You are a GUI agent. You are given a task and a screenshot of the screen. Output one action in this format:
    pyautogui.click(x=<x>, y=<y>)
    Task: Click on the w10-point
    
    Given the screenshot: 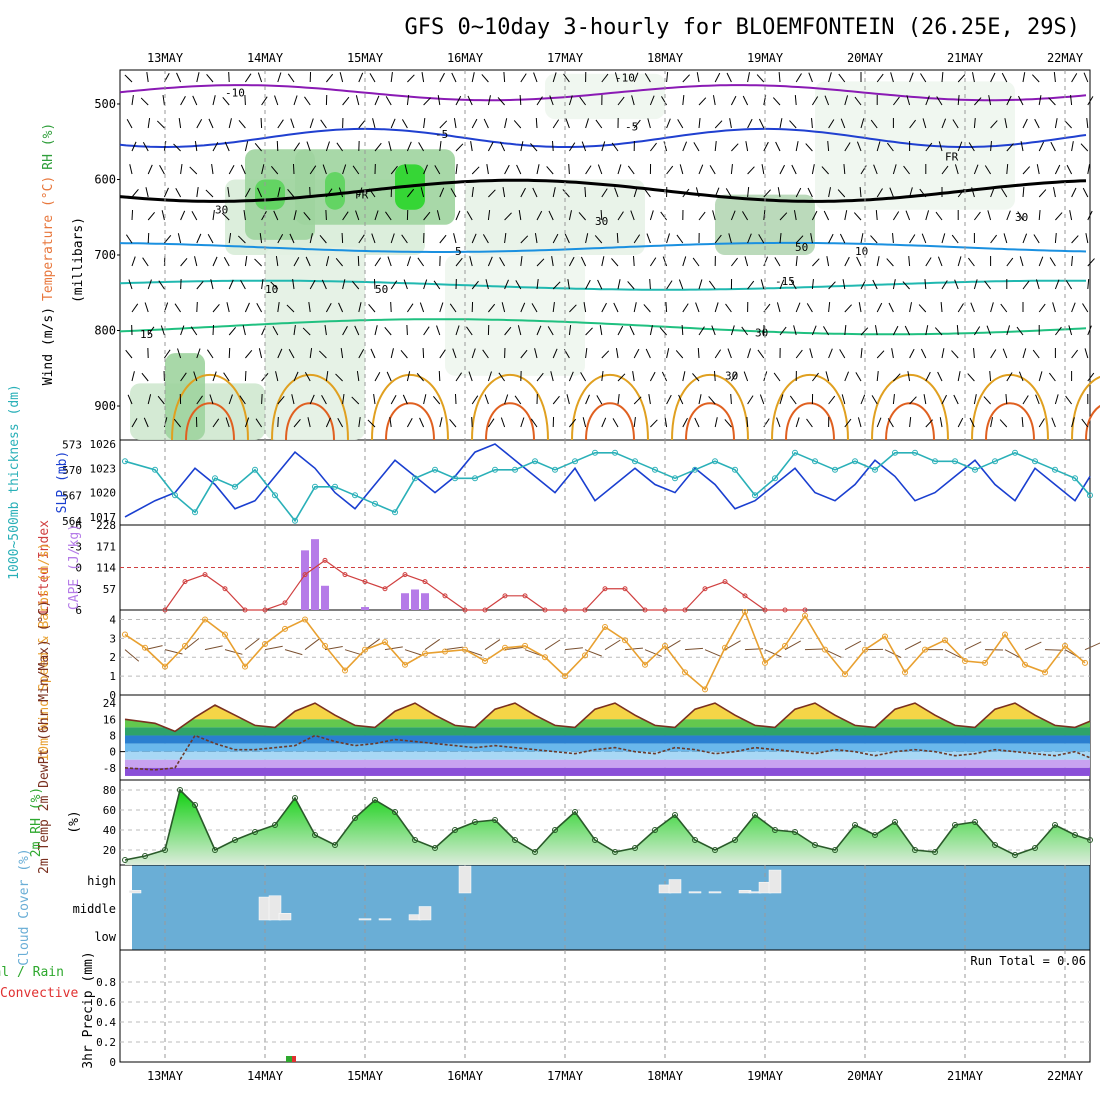 What is the action you would take?
    pyautogui.click(x=945, y=640)
    